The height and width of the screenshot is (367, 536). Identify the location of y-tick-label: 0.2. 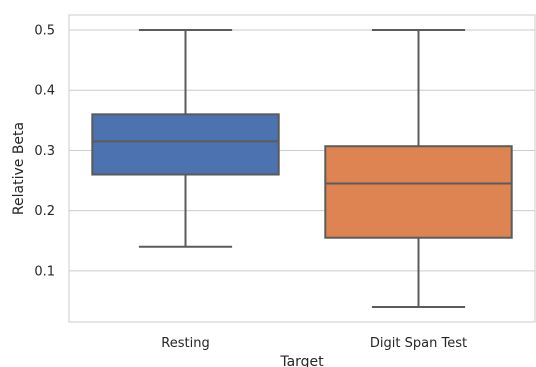
(44, 211).